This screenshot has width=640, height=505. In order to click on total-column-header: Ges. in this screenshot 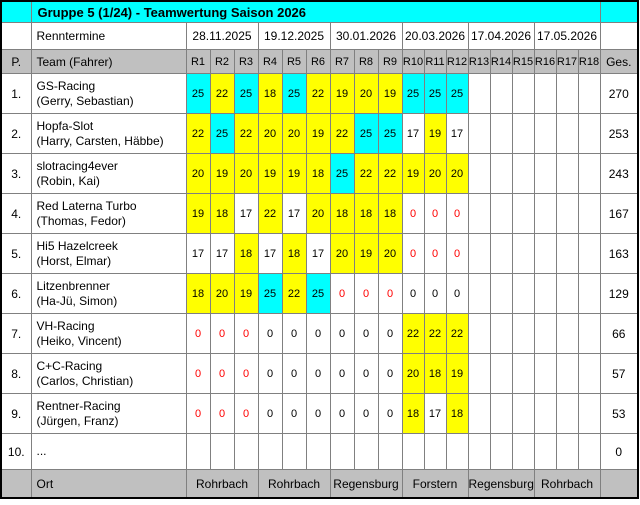, I will do `click(619, 61)`.